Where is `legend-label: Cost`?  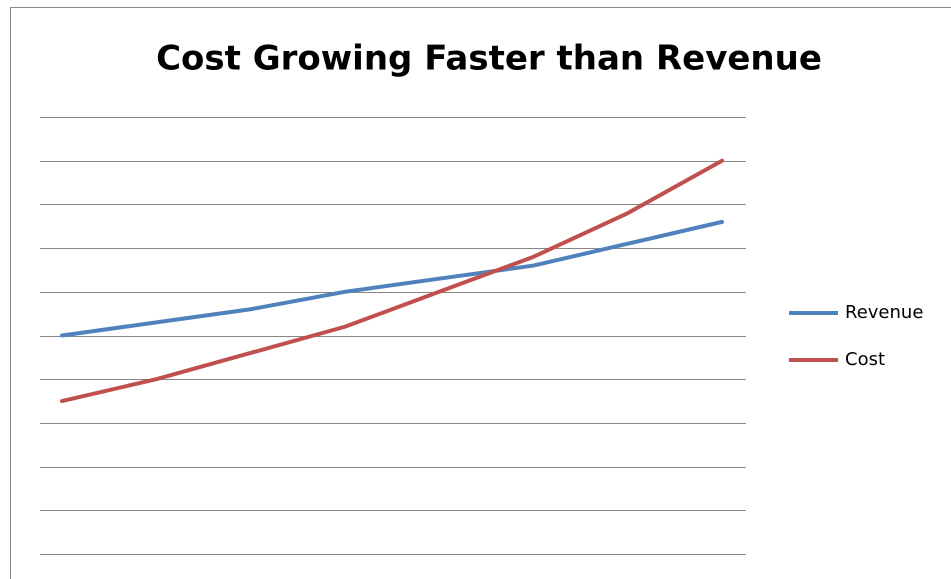 legend-label: Cost is located at coordinates (865, 359).